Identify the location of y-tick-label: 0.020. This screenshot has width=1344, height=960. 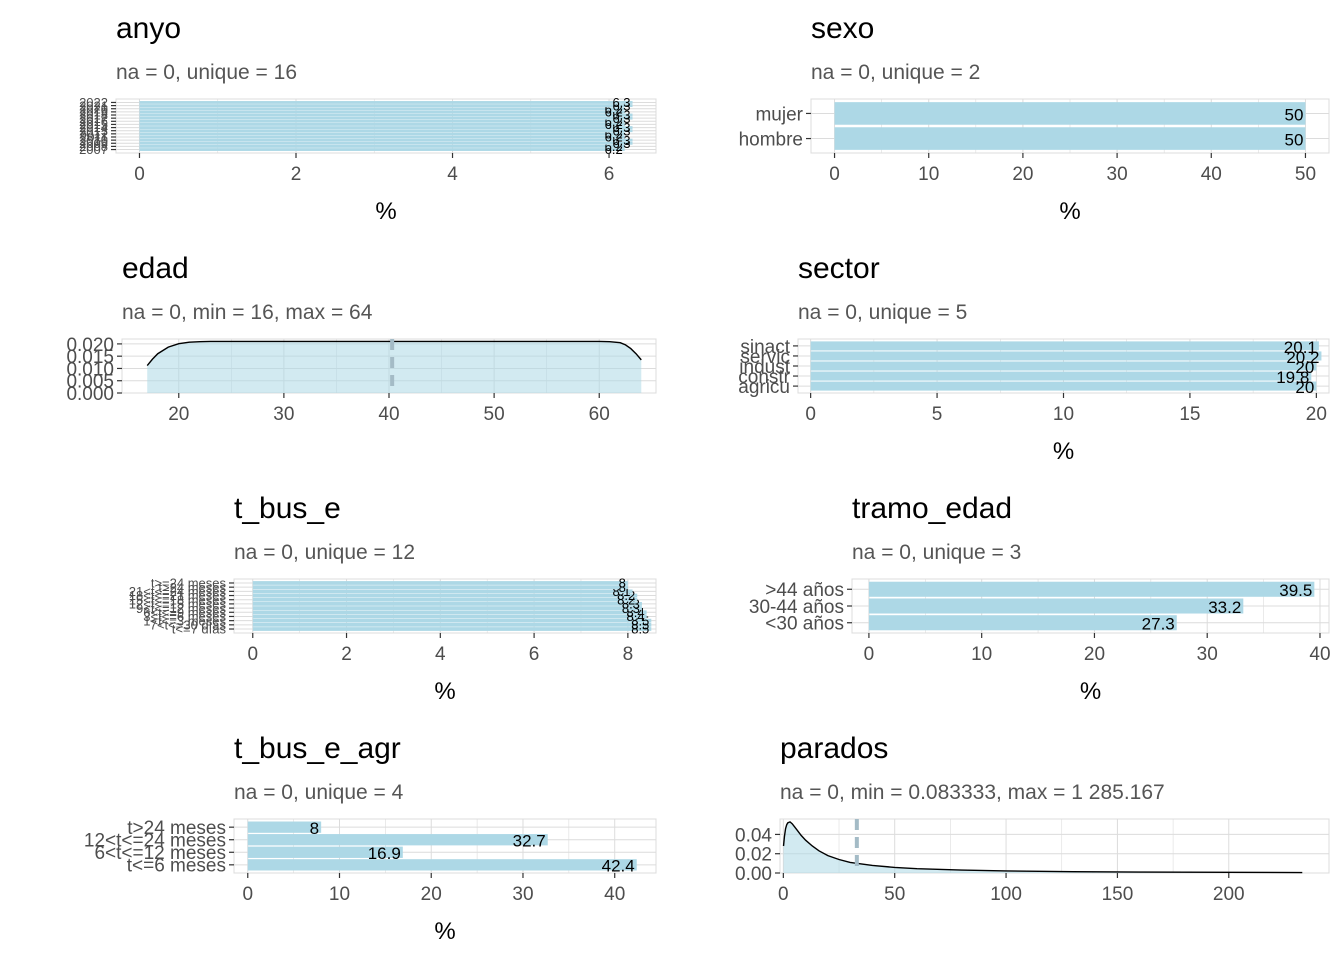
(90, 345).